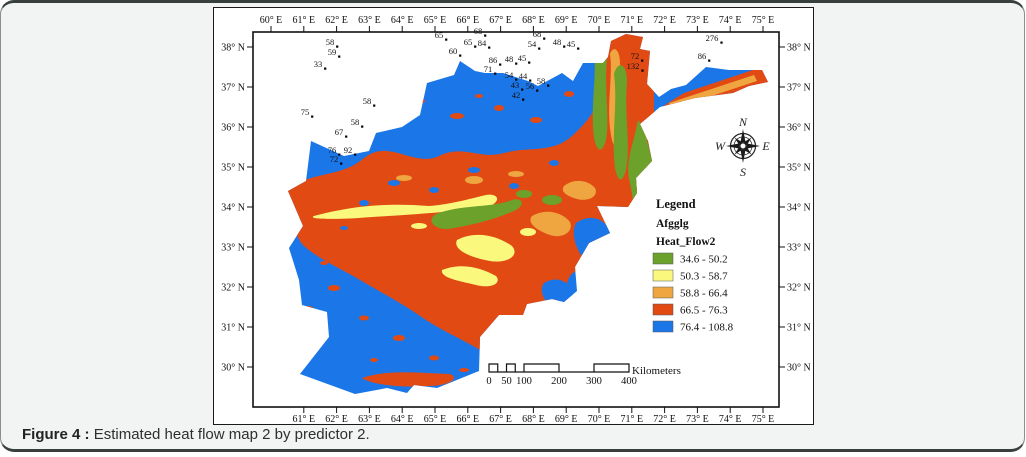 This screenshot has height=457, width=1026. Describe the element at coordinates (369, 20) in the screenshot. I see `lon-label-top: 63° E` at that location.